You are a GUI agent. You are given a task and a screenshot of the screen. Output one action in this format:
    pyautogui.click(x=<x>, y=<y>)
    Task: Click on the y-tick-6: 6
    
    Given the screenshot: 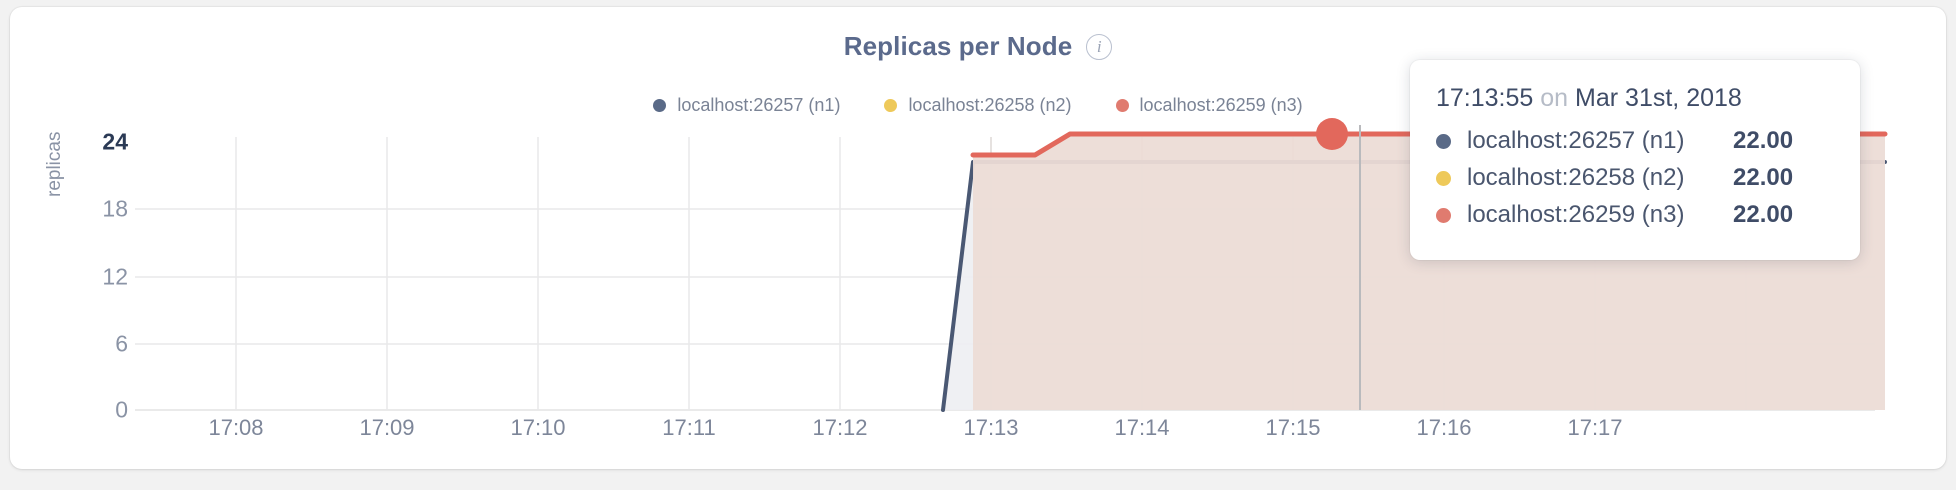 What is the action you would take?
    pyautogui.click(x=121, y=343)
    